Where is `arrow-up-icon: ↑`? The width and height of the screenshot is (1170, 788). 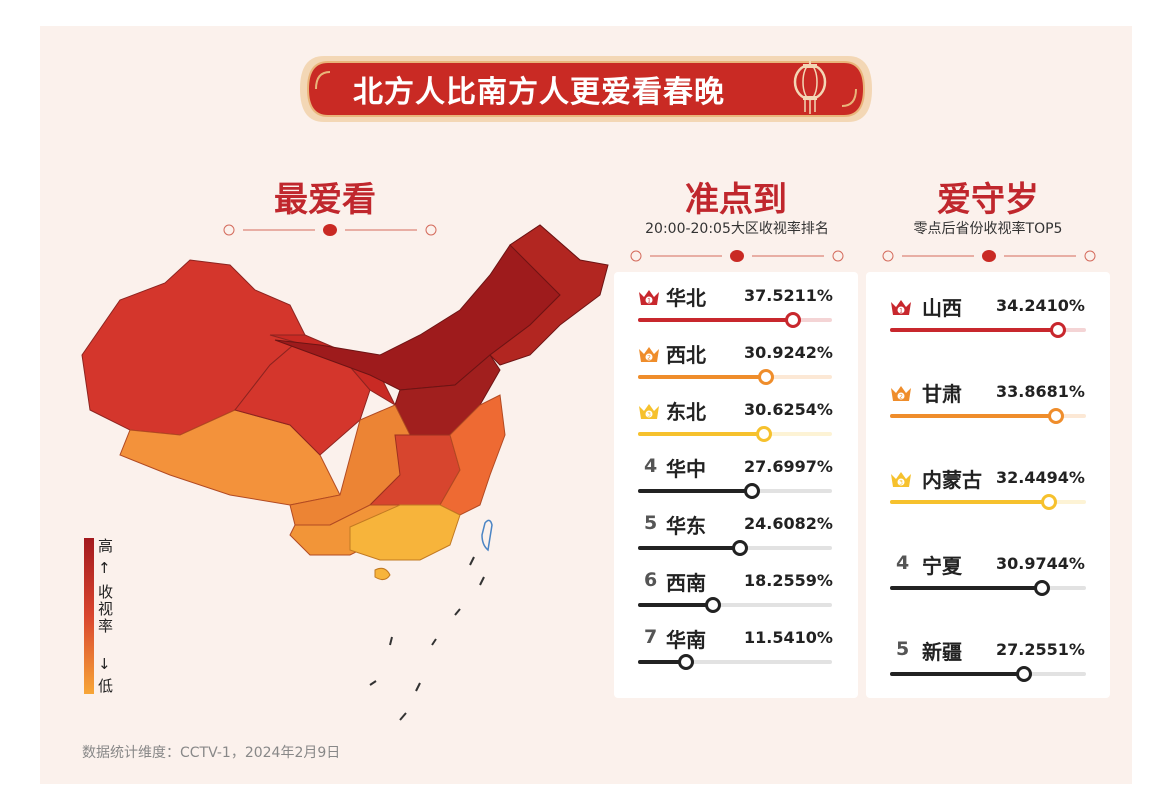 arrow-up-icon: ↑ is located at coordinates (104, 568).